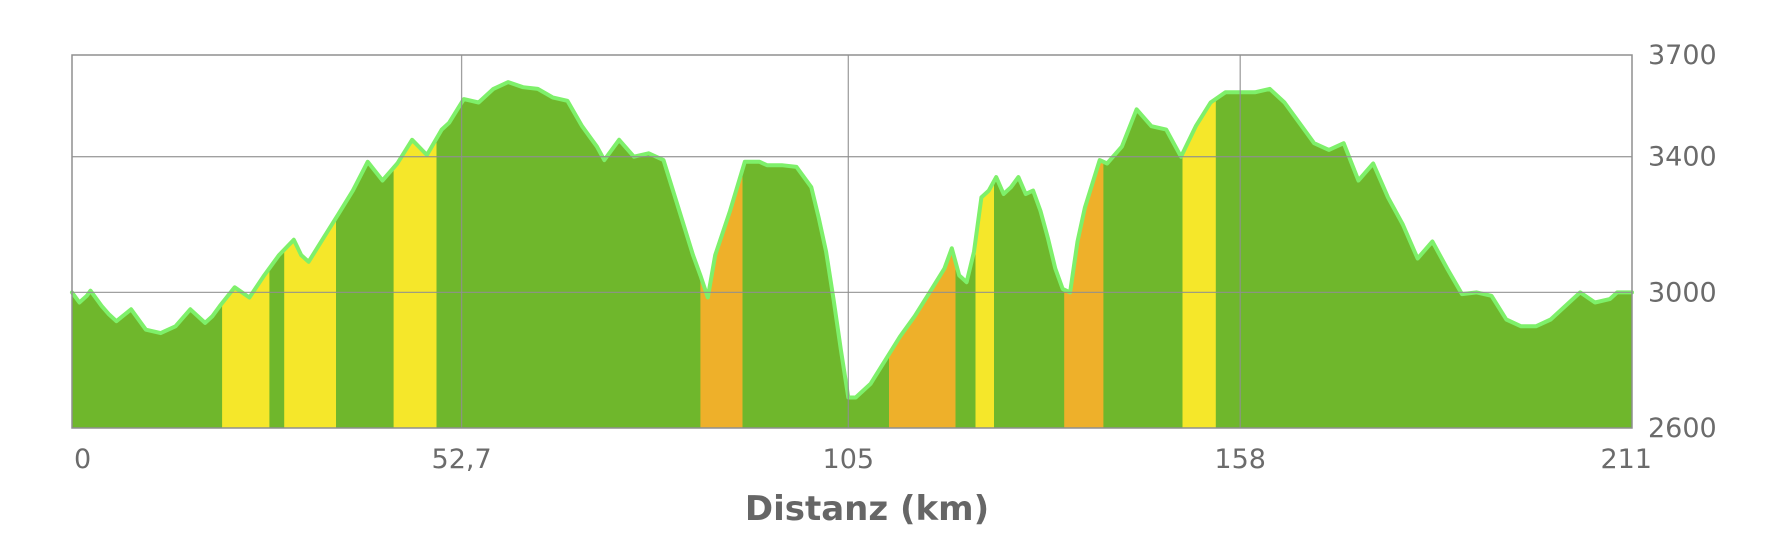 Image resolution: width=1791 pixels, height=554 pixels. I want to click on x-tick-label: 0, so click(82, 459).